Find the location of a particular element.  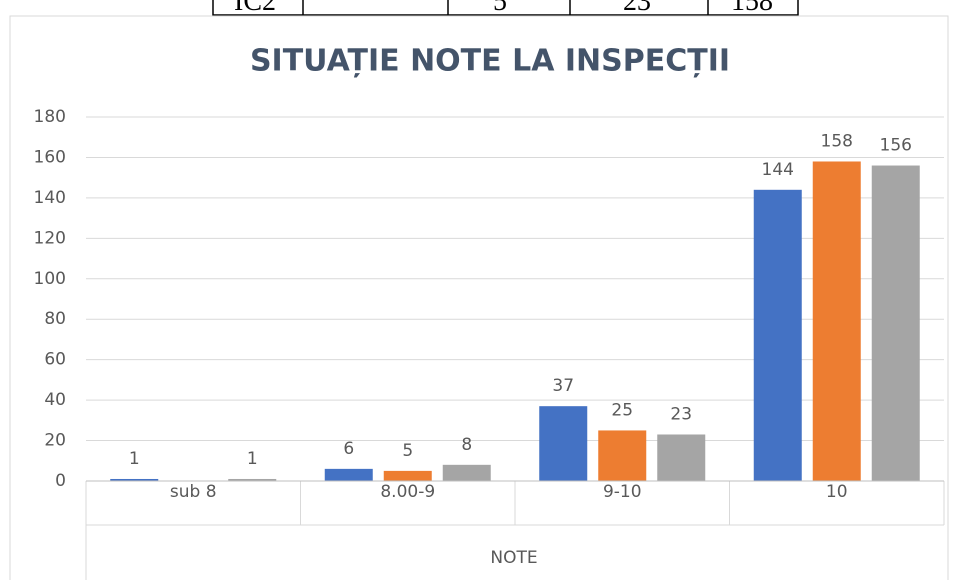

chart-title: SITUAȚIE NOTE LA INSPECȚII is located at coordinates (490, 61).